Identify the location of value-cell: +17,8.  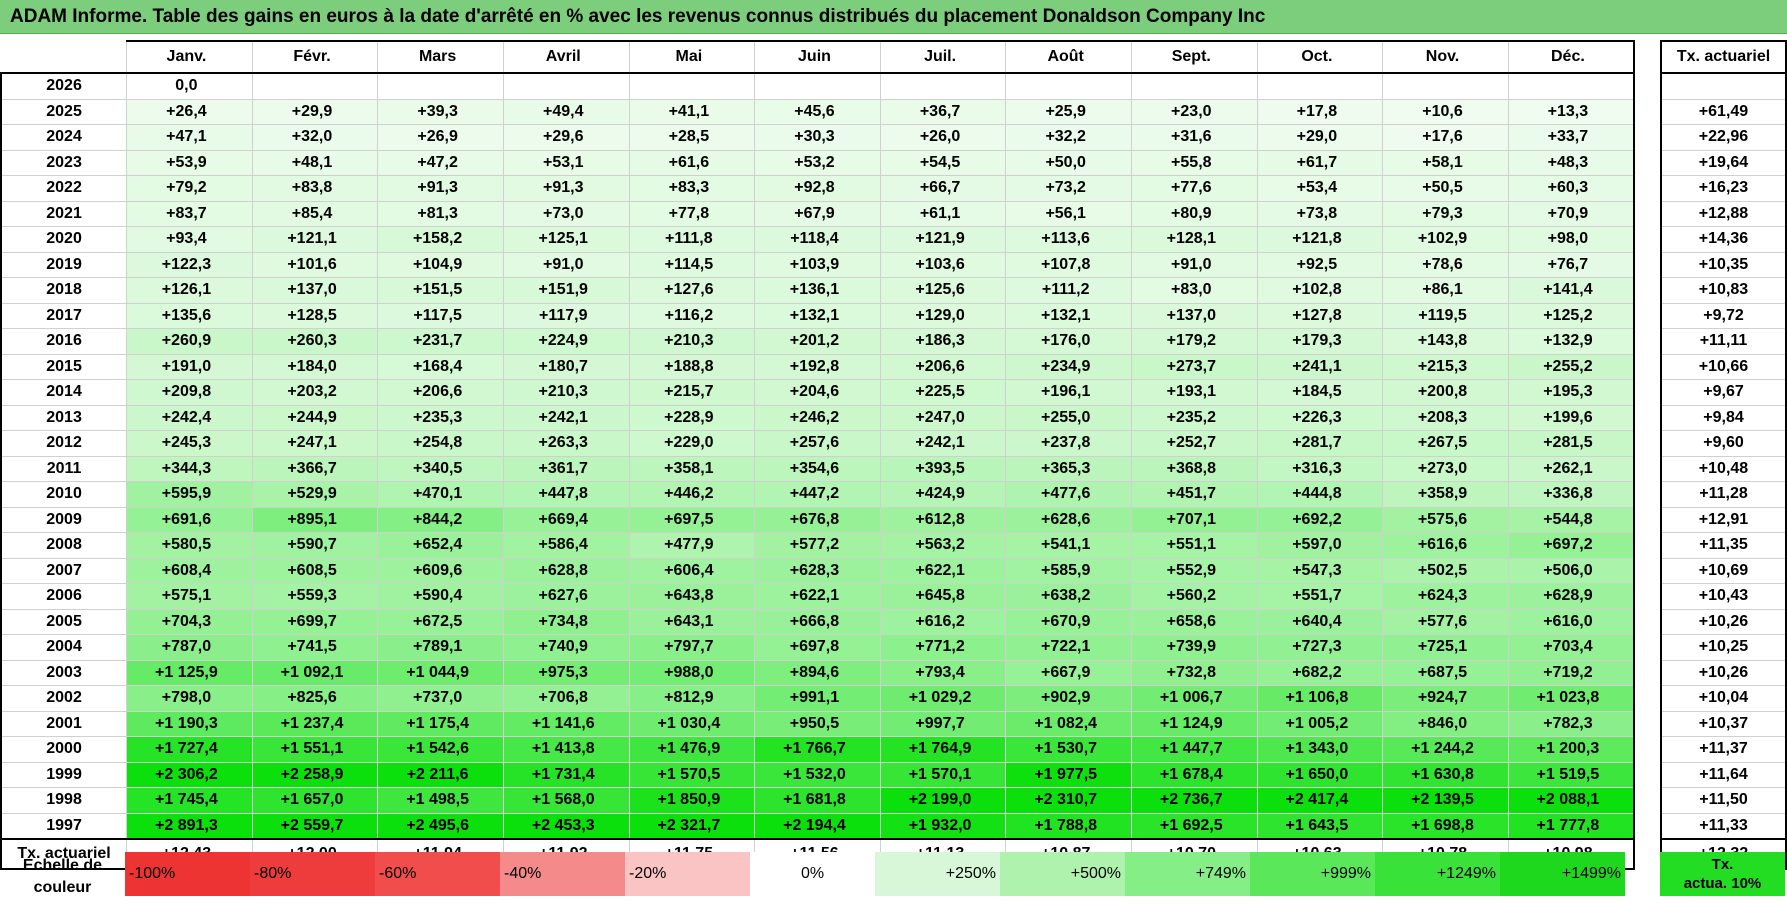
(1320, 111).